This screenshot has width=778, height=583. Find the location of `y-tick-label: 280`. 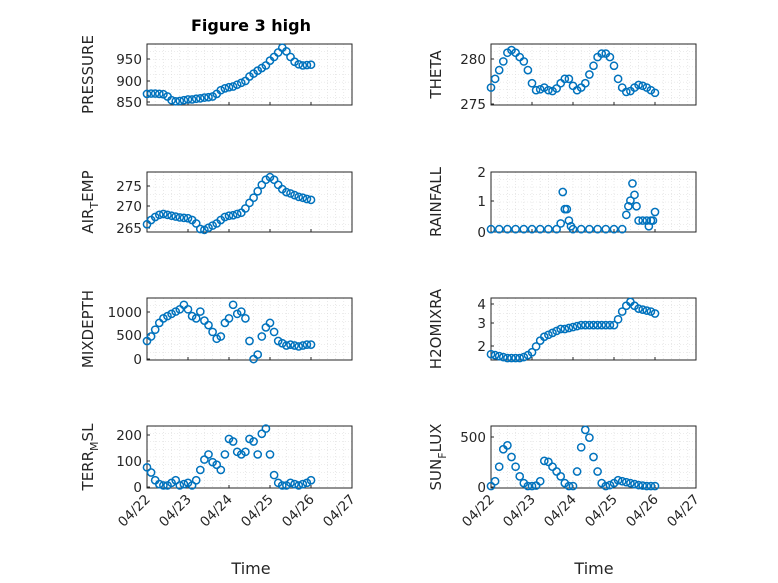

y-tick-label: 280 is located at coordinates (473, 60).